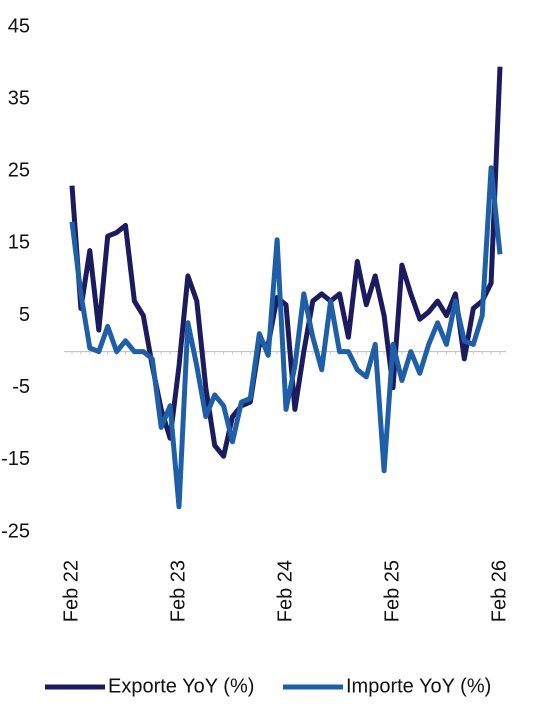  Describe the element at coordinates (15, 531) in the screenshot. I see `y-tick-label: -25` at that location.